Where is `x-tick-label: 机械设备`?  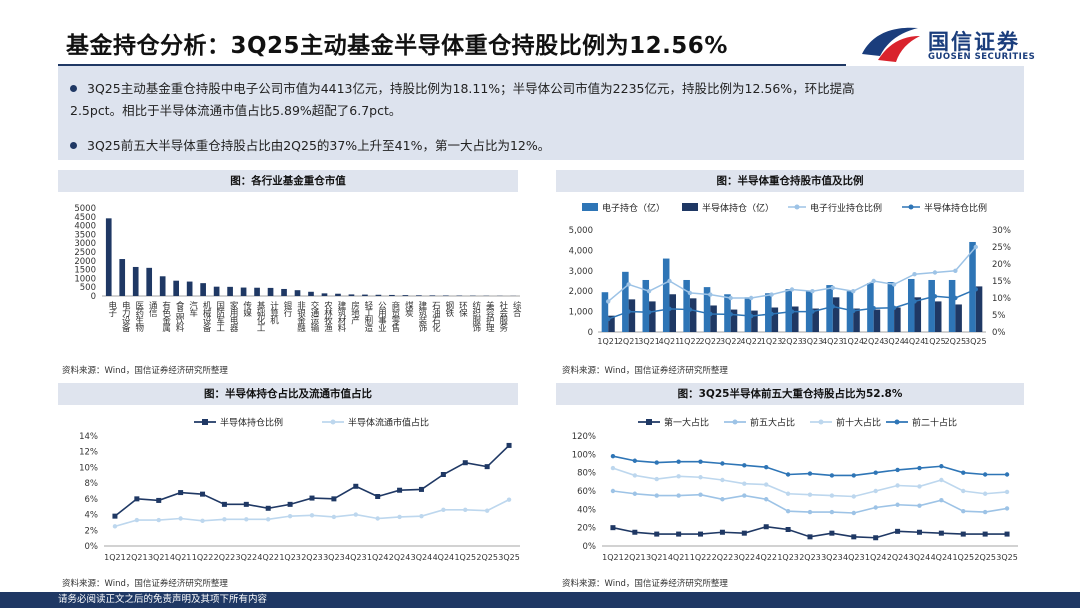 x-tick-label: 机械设备 is located at coordinates (206, 316).